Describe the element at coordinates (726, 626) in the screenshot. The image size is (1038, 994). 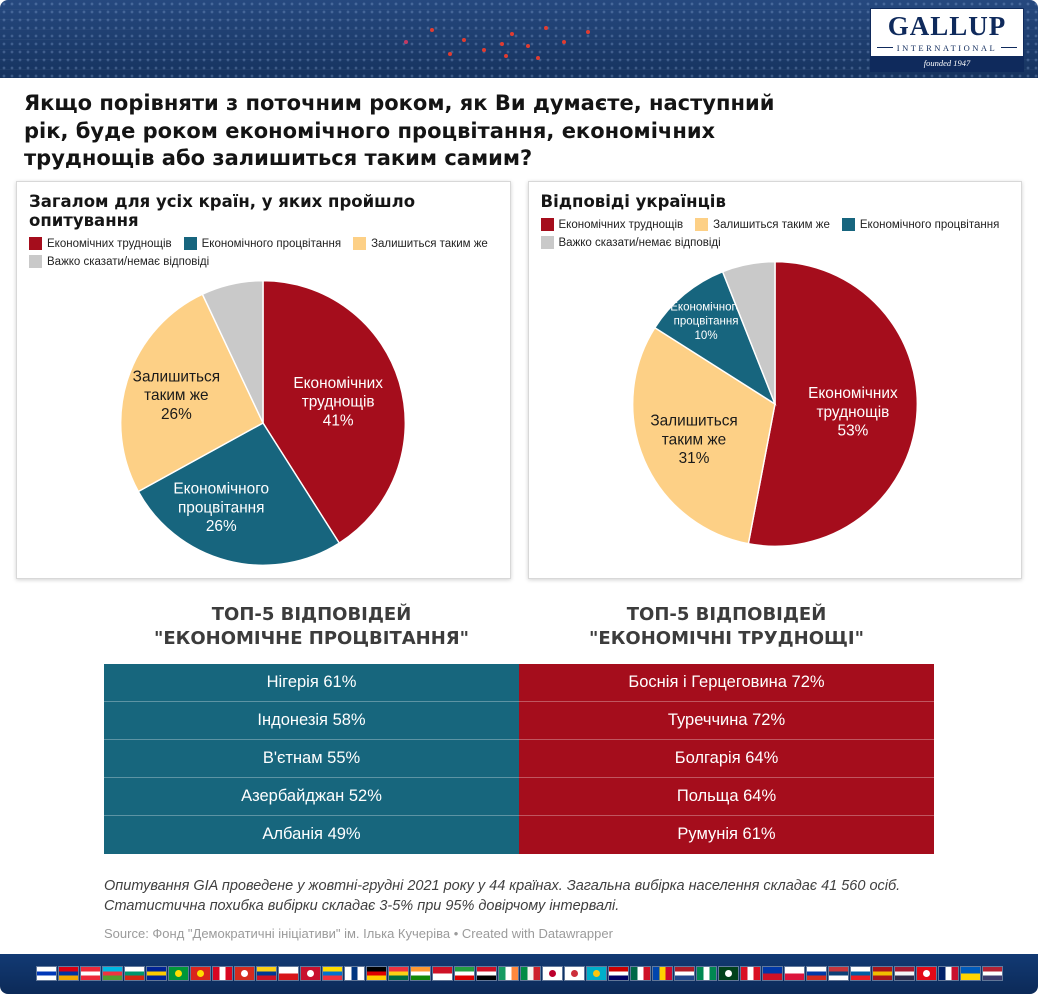
I see `top5-header-difficulties: ТОП-5 ВІДПОВІДЕЙ "ЕКОНОМІЧНІ ТРУДНОЩІ"` at that location.